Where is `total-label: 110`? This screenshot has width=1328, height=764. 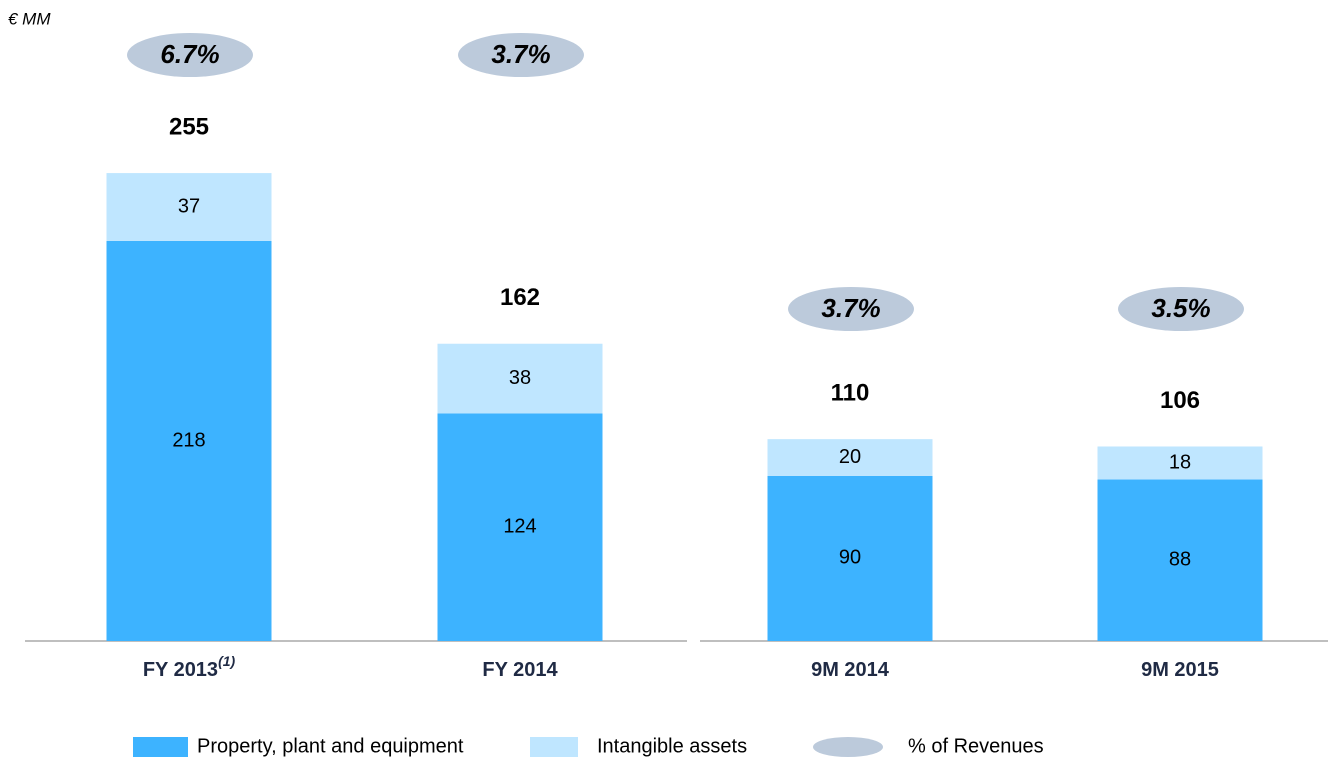 total-label: 110 is located at coordinates (850, 392).